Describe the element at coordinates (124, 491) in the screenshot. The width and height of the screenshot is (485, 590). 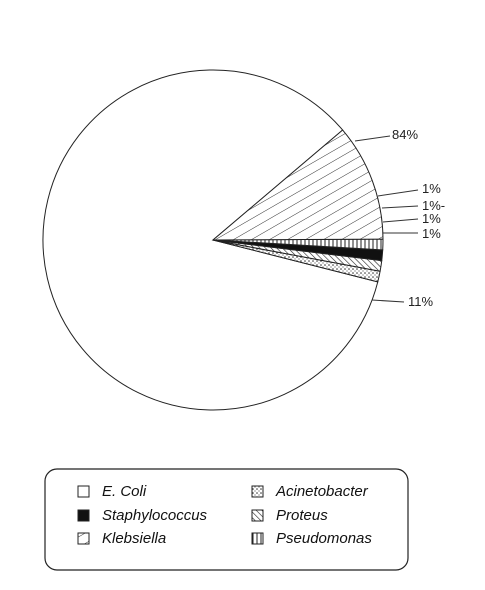
I see `legend-label-e-coli: E. Coli` at that location.